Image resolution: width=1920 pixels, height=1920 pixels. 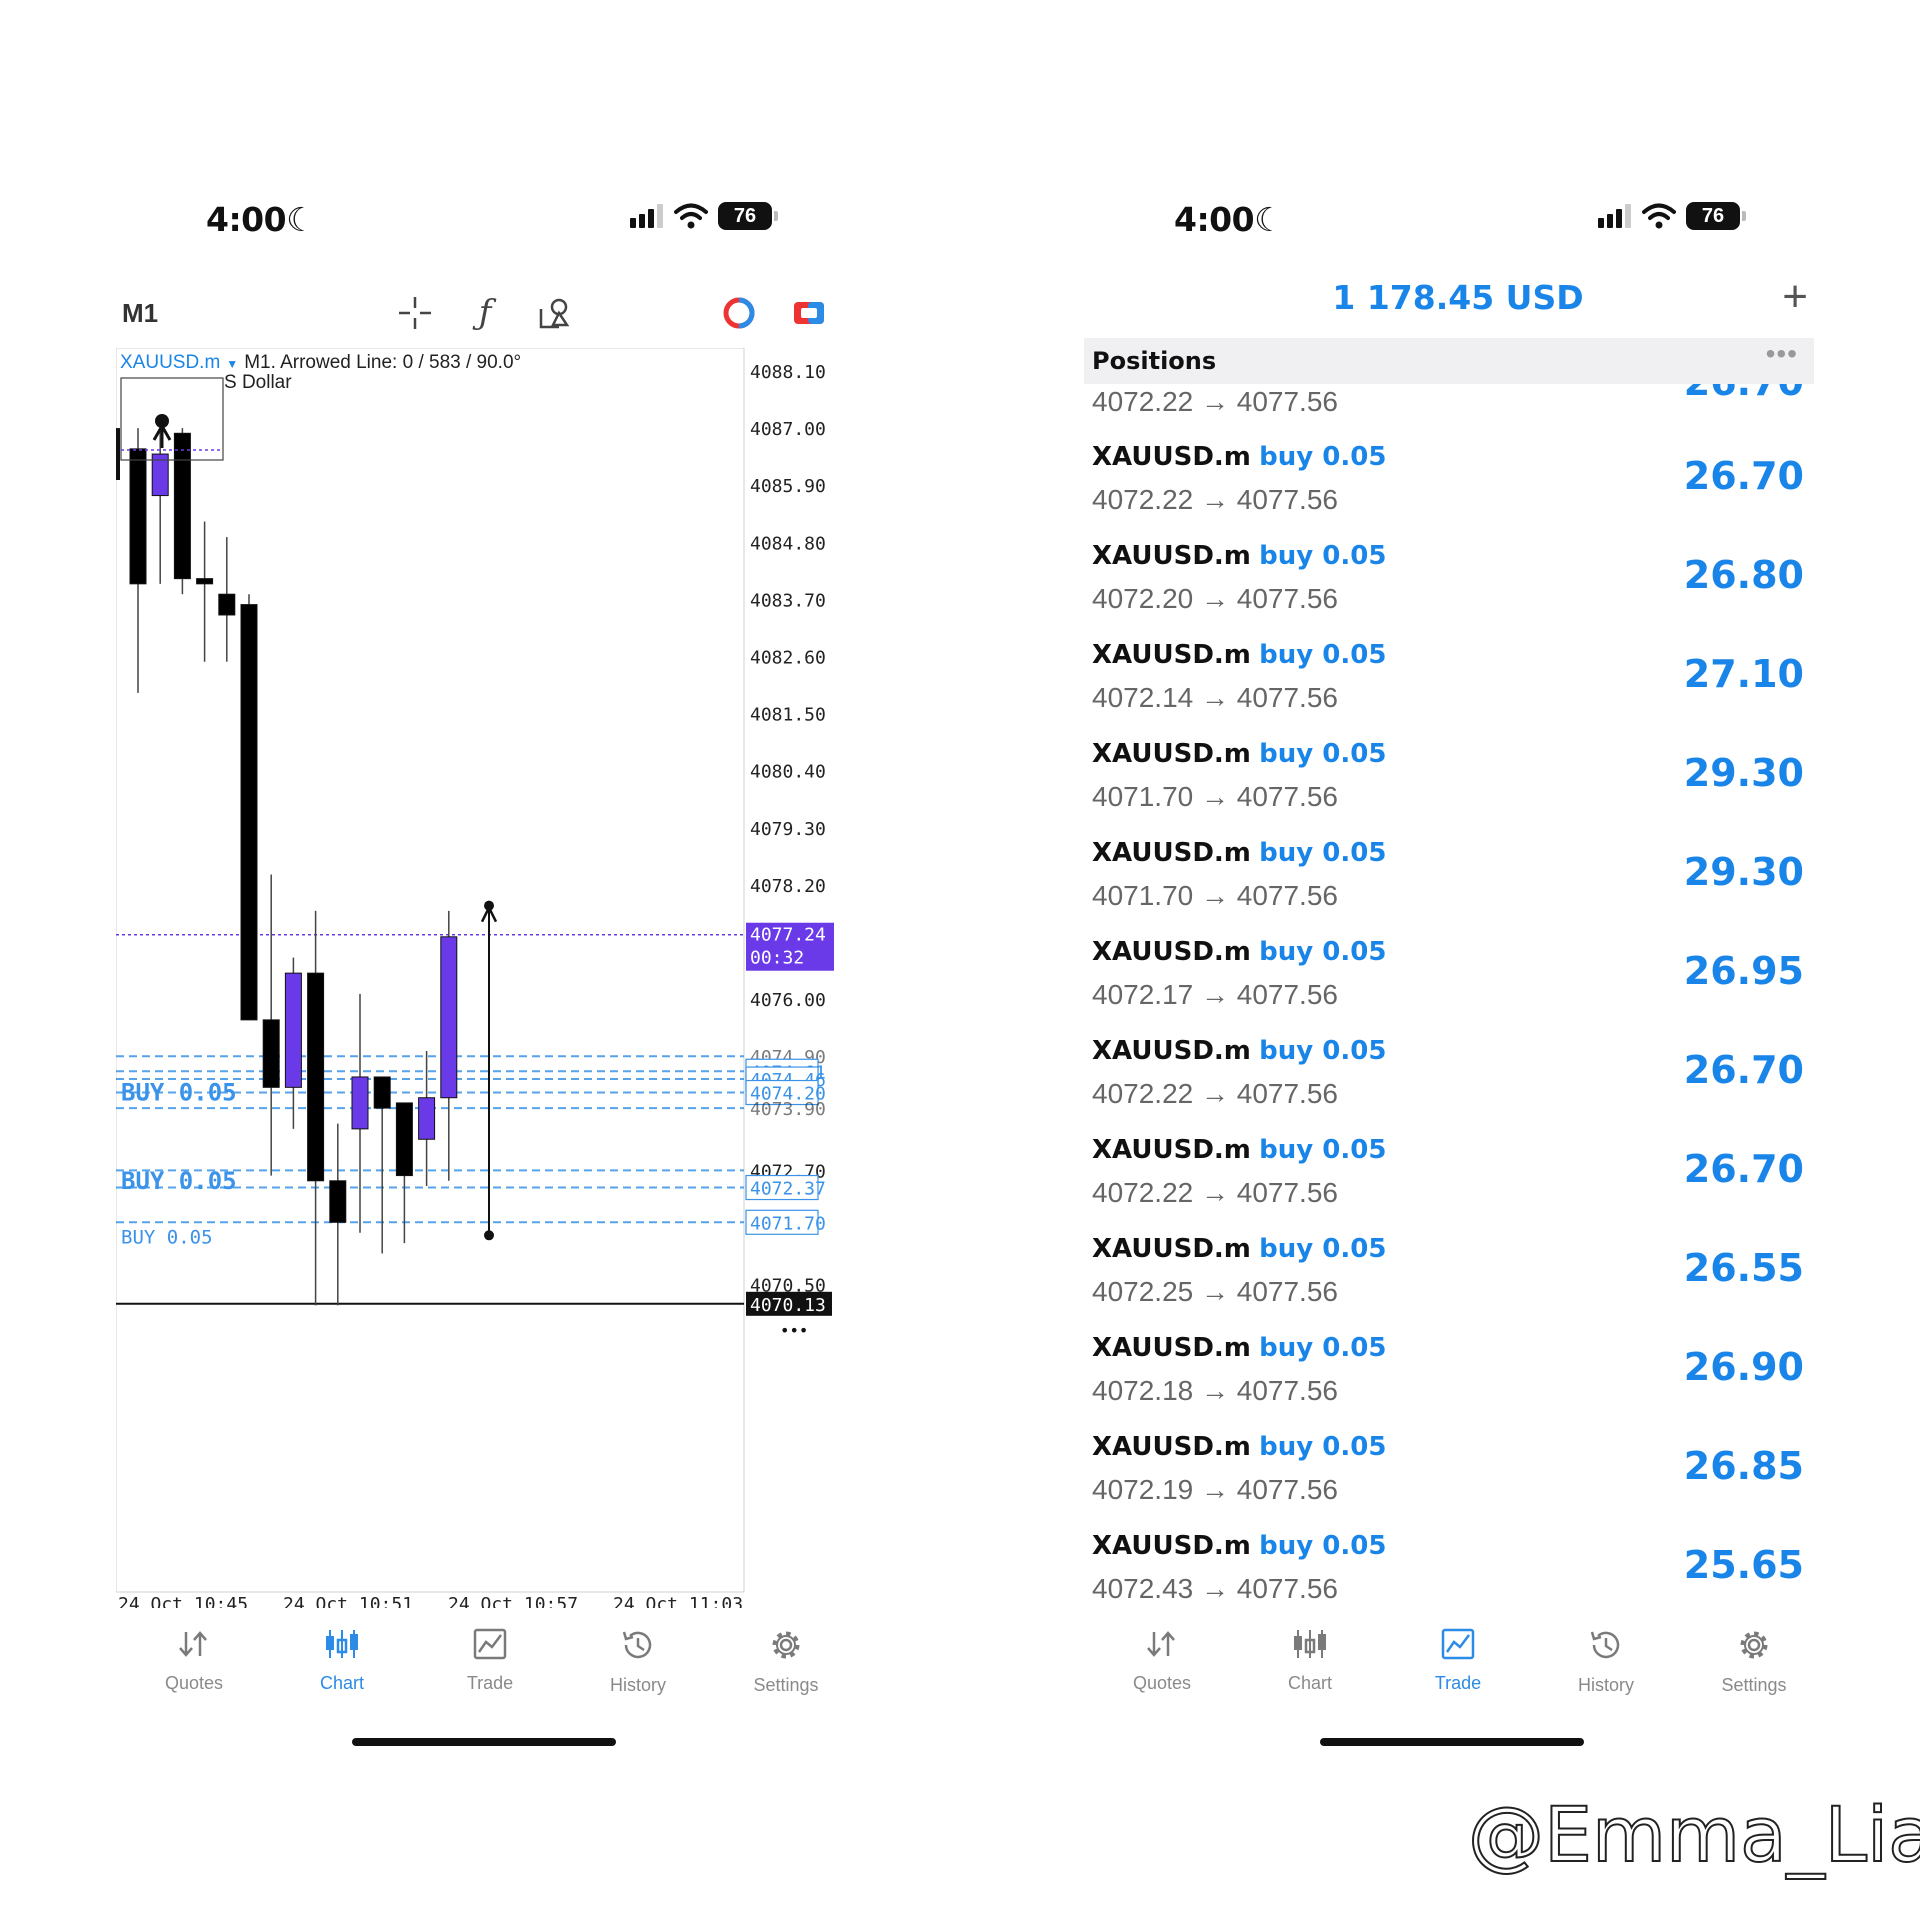 I want to click on position-row: XAUUSD.m buy 0.05 4072.18 → 4077.56 26.90, so click(x=1449, y=1370).